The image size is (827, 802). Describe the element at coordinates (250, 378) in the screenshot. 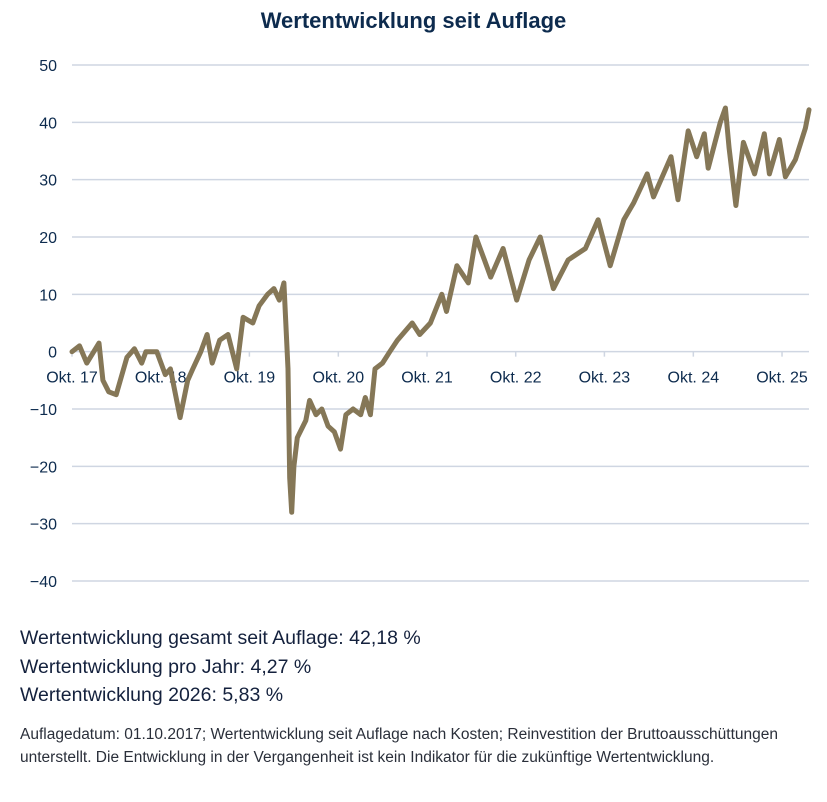

I see `x-tick-label: Okt. 19` at that location.